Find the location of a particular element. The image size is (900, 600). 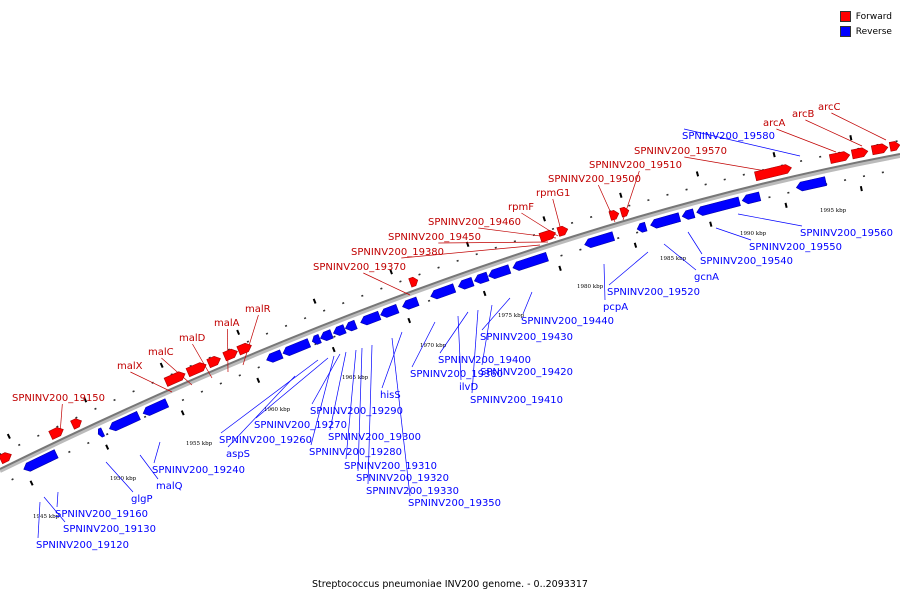

reverse-gene-label: SPNINV200_19270 is located at coordinates (300, 425).